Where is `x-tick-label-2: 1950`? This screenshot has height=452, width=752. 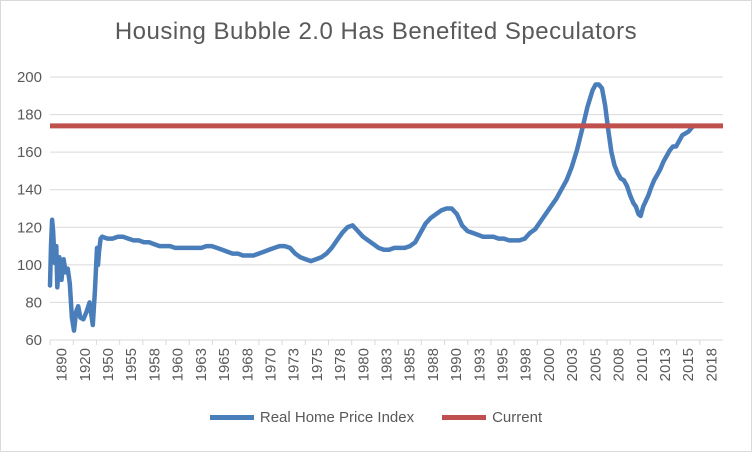
x-tick-label-2: 1950 is located at coordinates (108, 364).